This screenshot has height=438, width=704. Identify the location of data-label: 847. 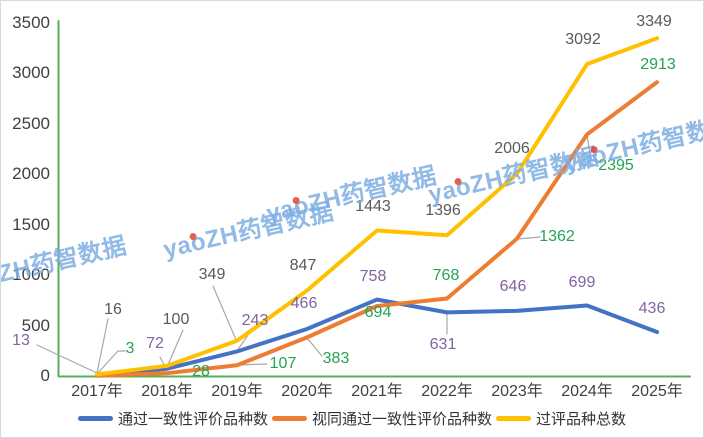
(303, 265).